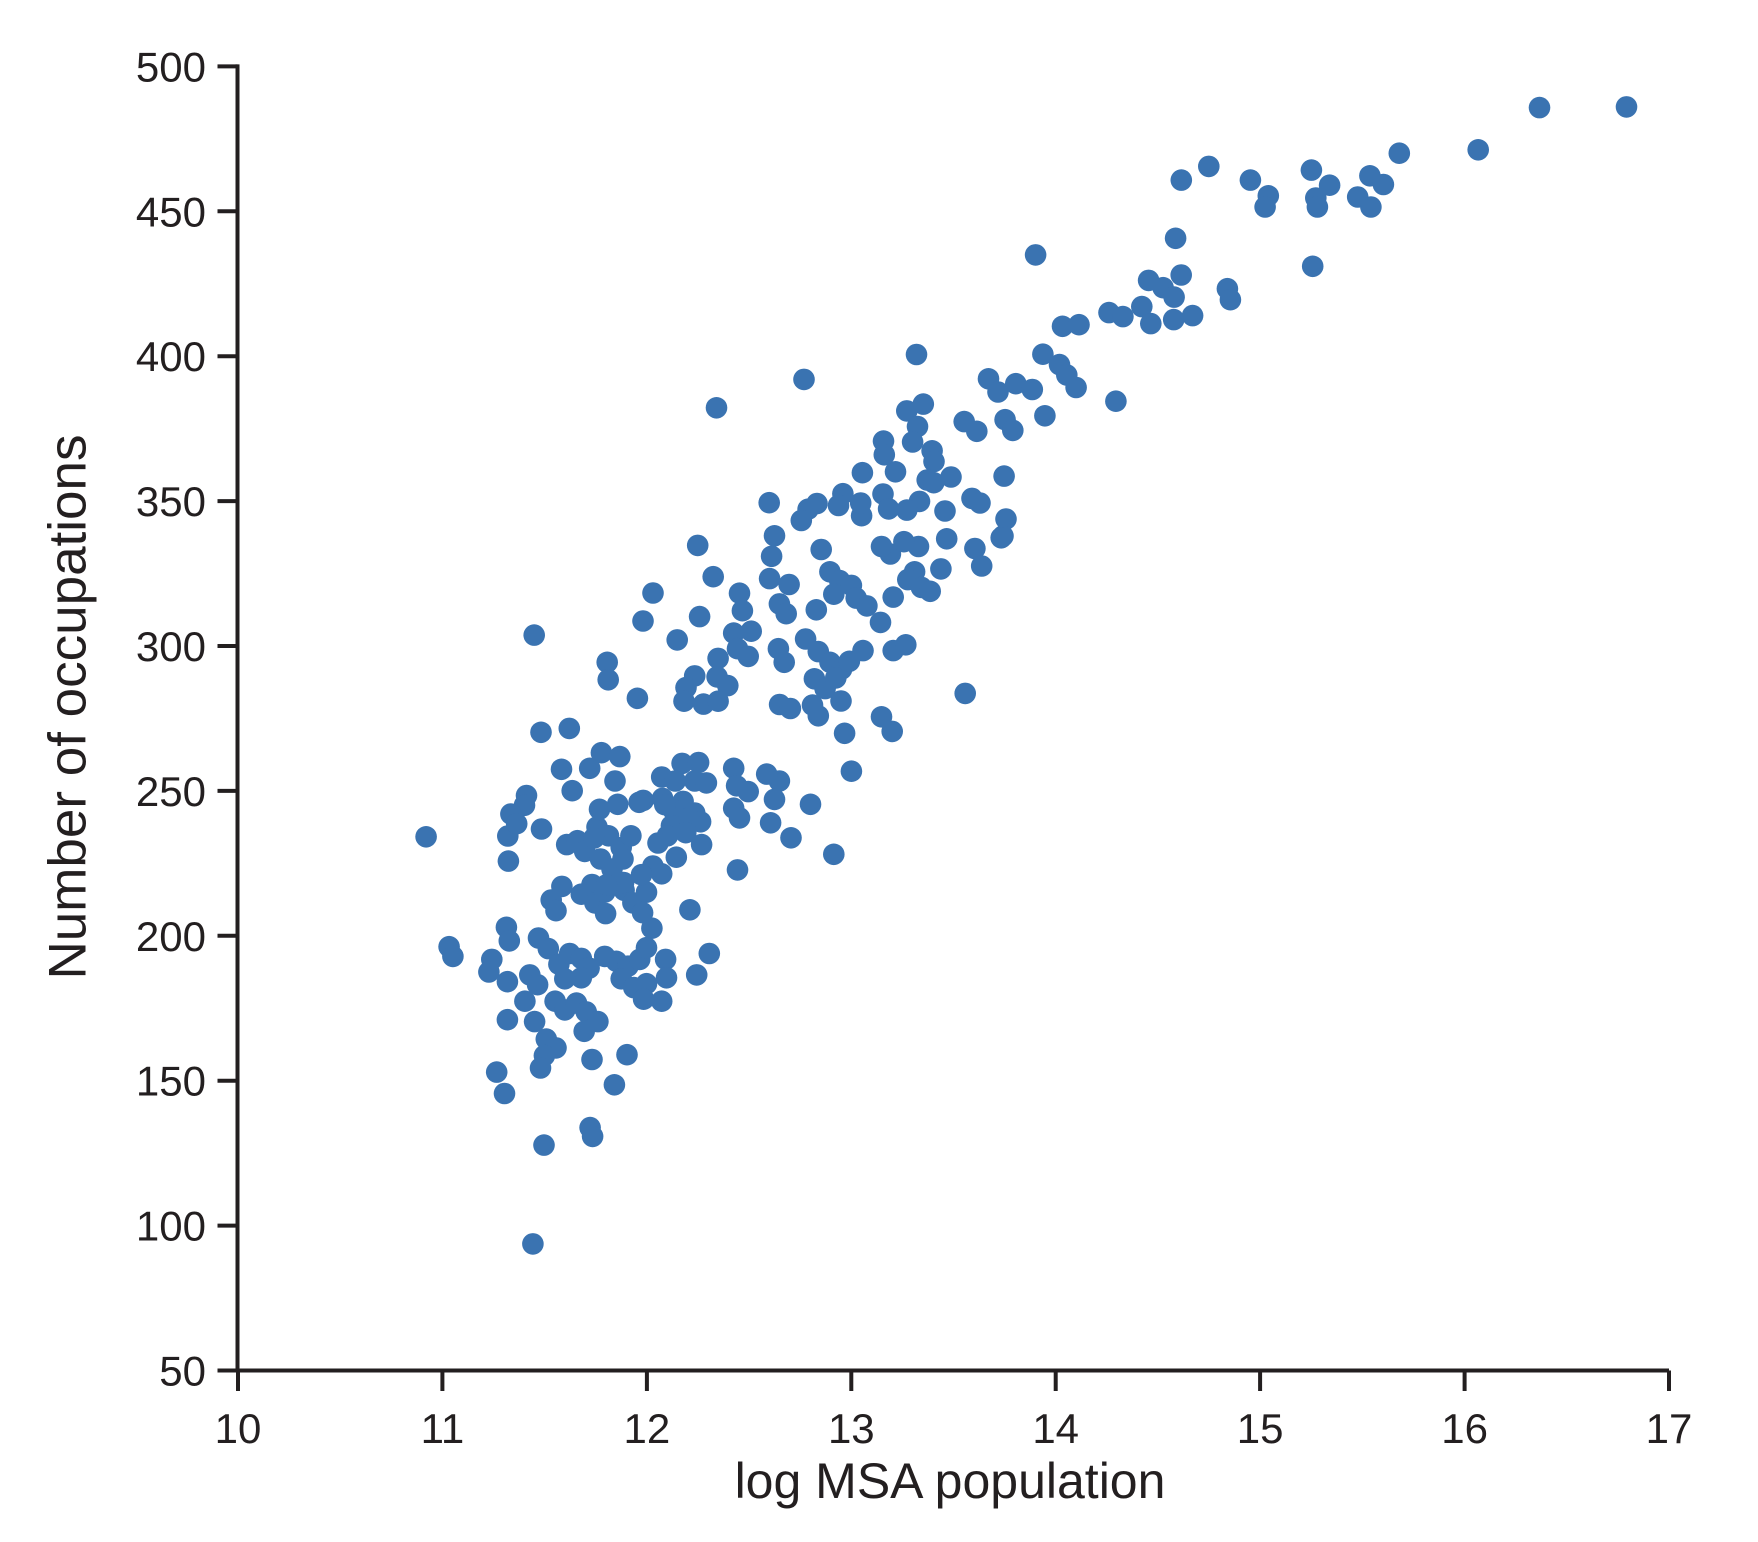 This screenshot has width=1758, height=1542. I want to click on svg-text: 17, so click(1669, 1428).